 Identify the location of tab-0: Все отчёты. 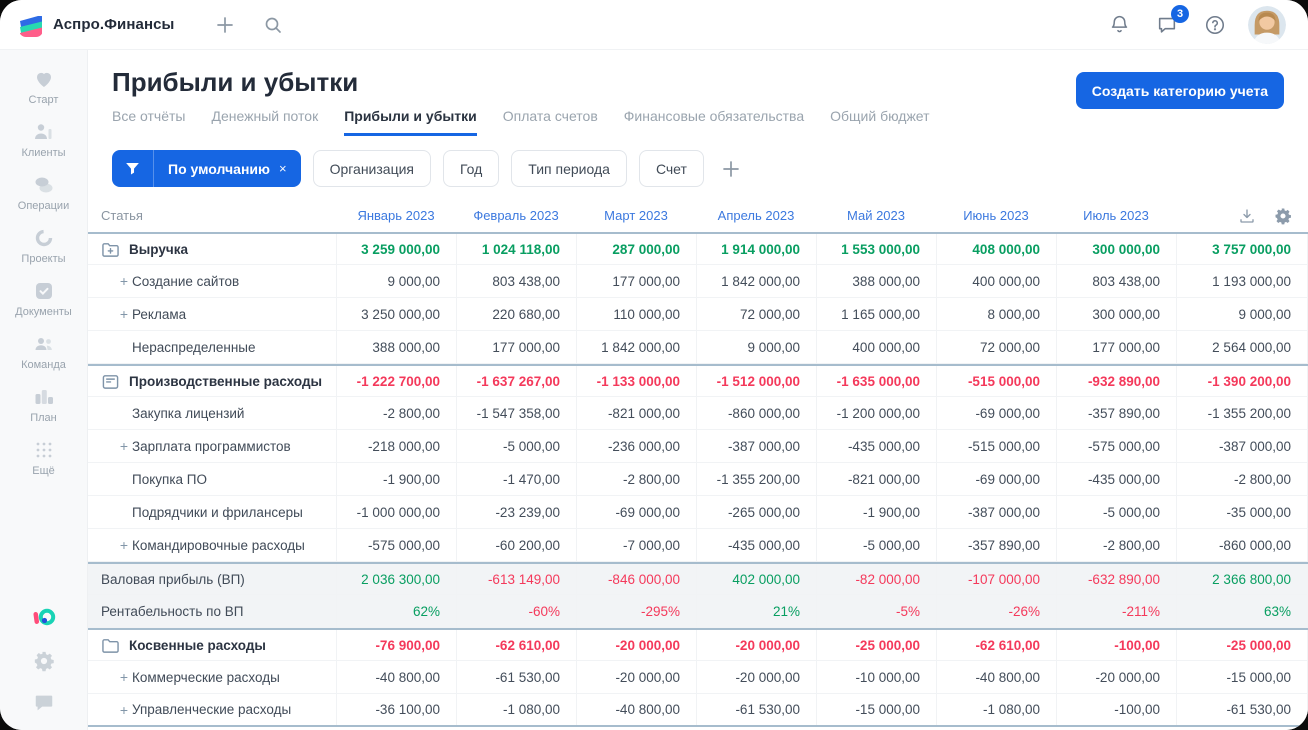
(149, 116).